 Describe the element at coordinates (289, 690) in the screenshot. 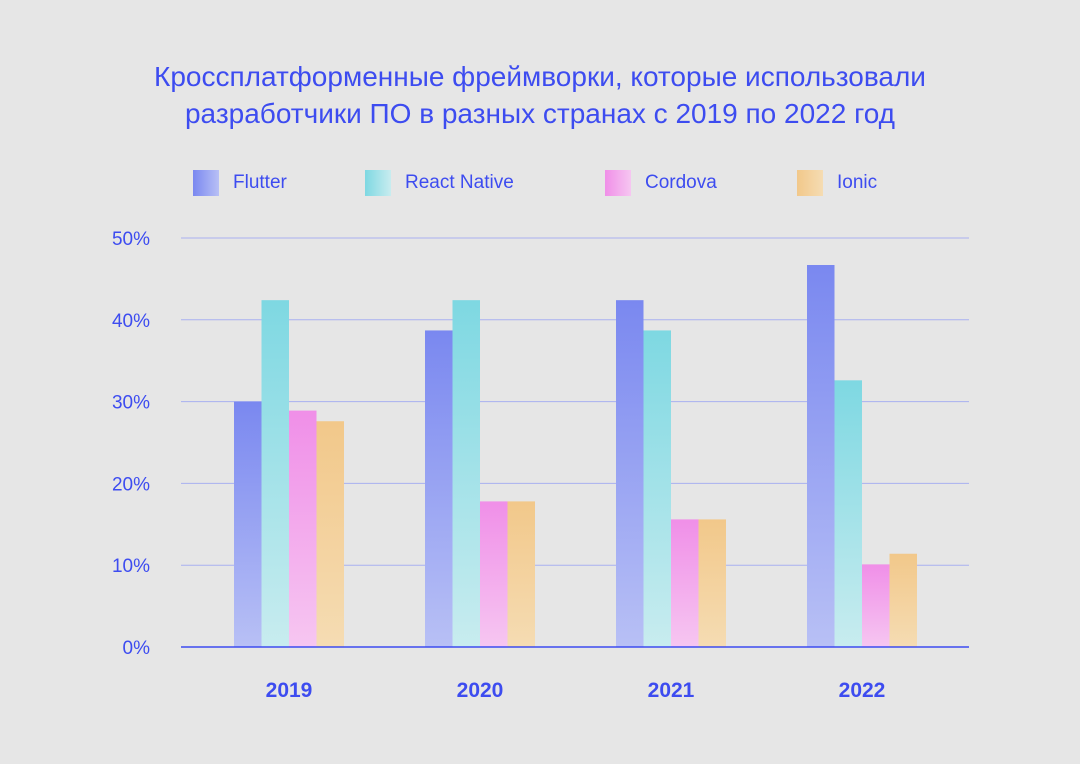

I see `x-tick-label: 2019` at that location.